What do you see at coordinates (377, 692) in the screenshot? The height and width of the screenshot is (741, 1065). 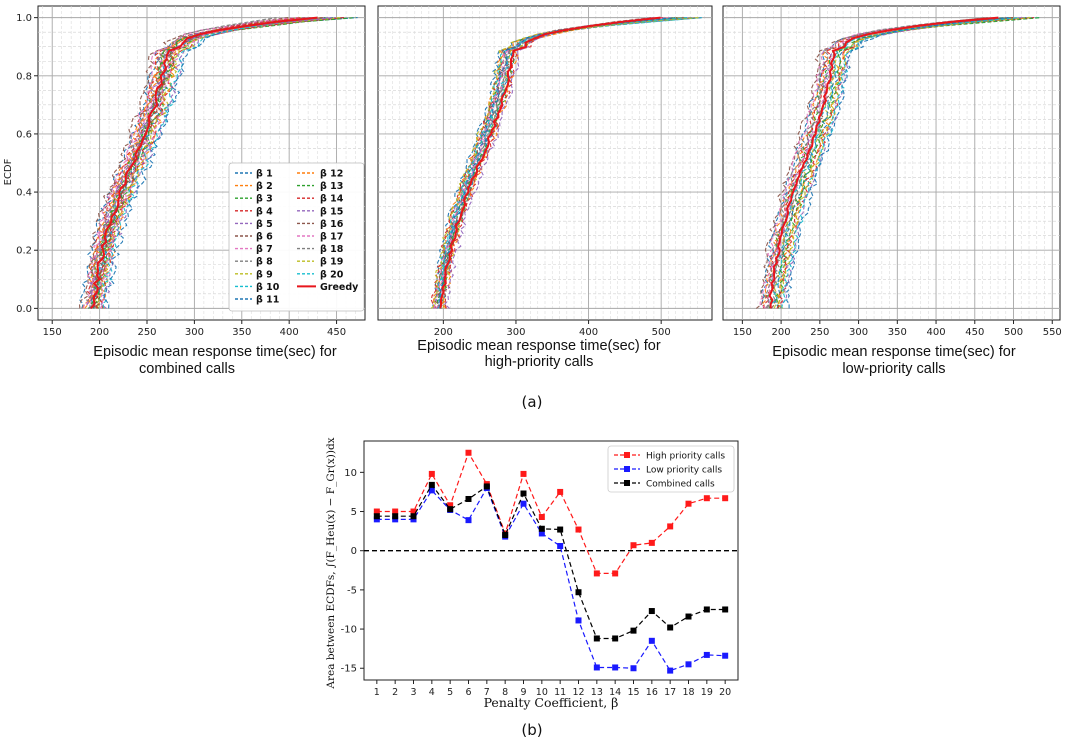 I see `x-tick-label: 1` at bounding box center [377, 692].